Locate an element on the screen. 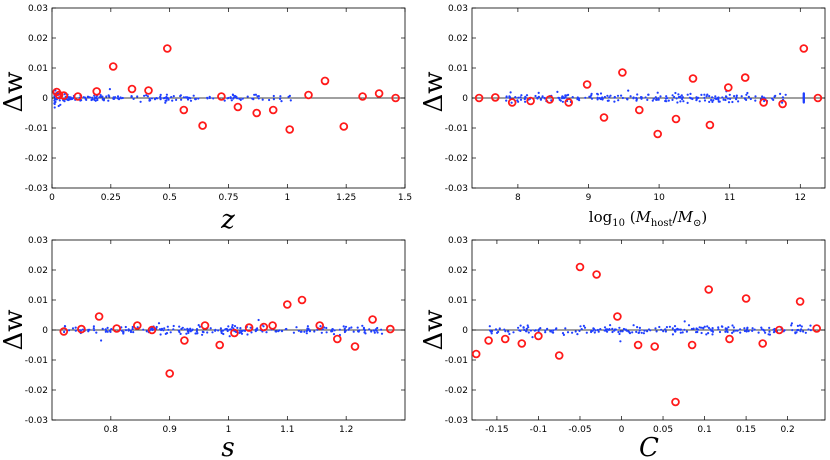  xtick-label-c: -0.1 is located at coordinates (539, 430).